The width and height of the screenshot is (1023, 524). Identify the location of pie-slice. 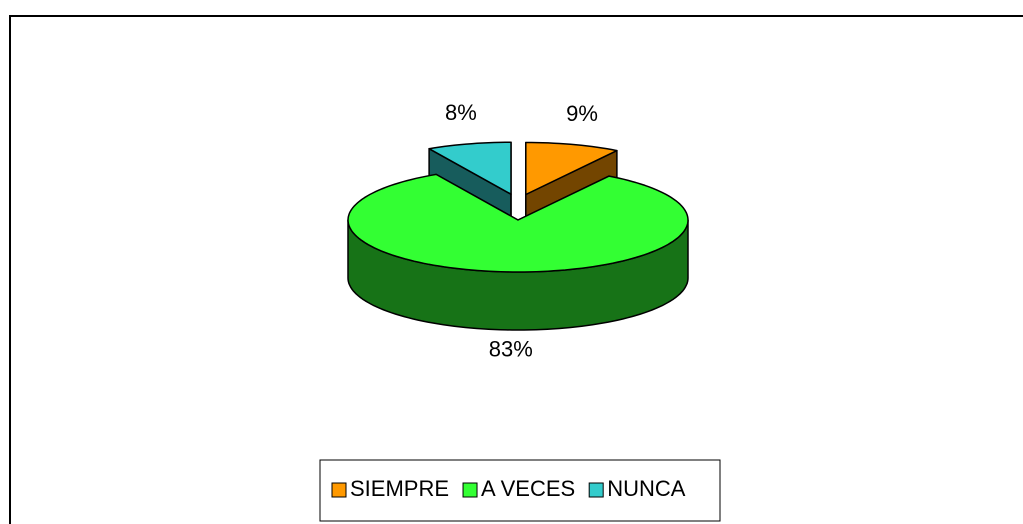
(518, 252).